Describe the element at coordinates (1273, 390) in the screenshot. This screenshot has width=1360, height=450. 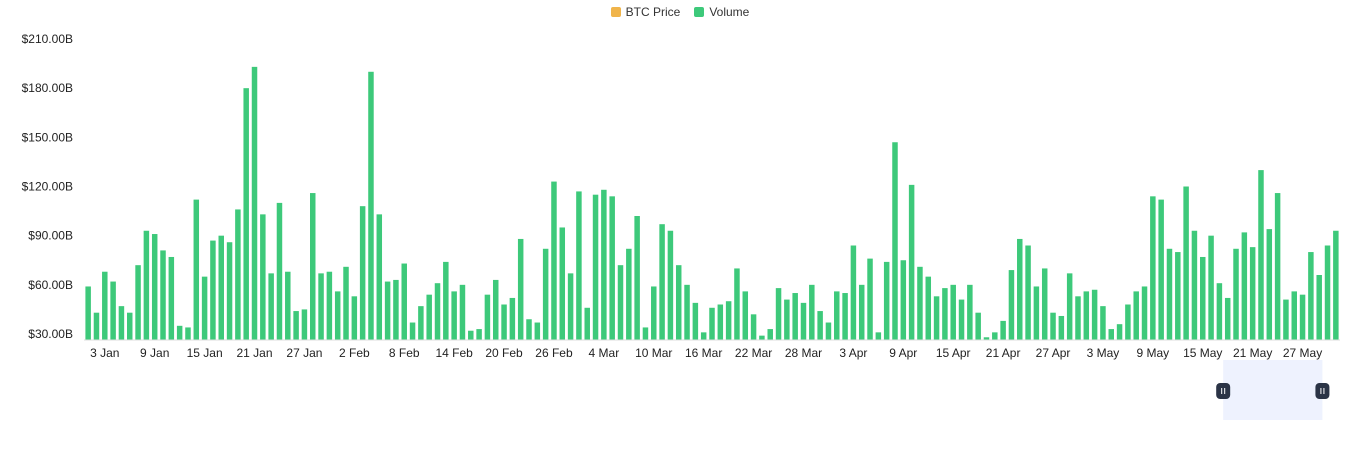
I see `zoom-window` at that location.